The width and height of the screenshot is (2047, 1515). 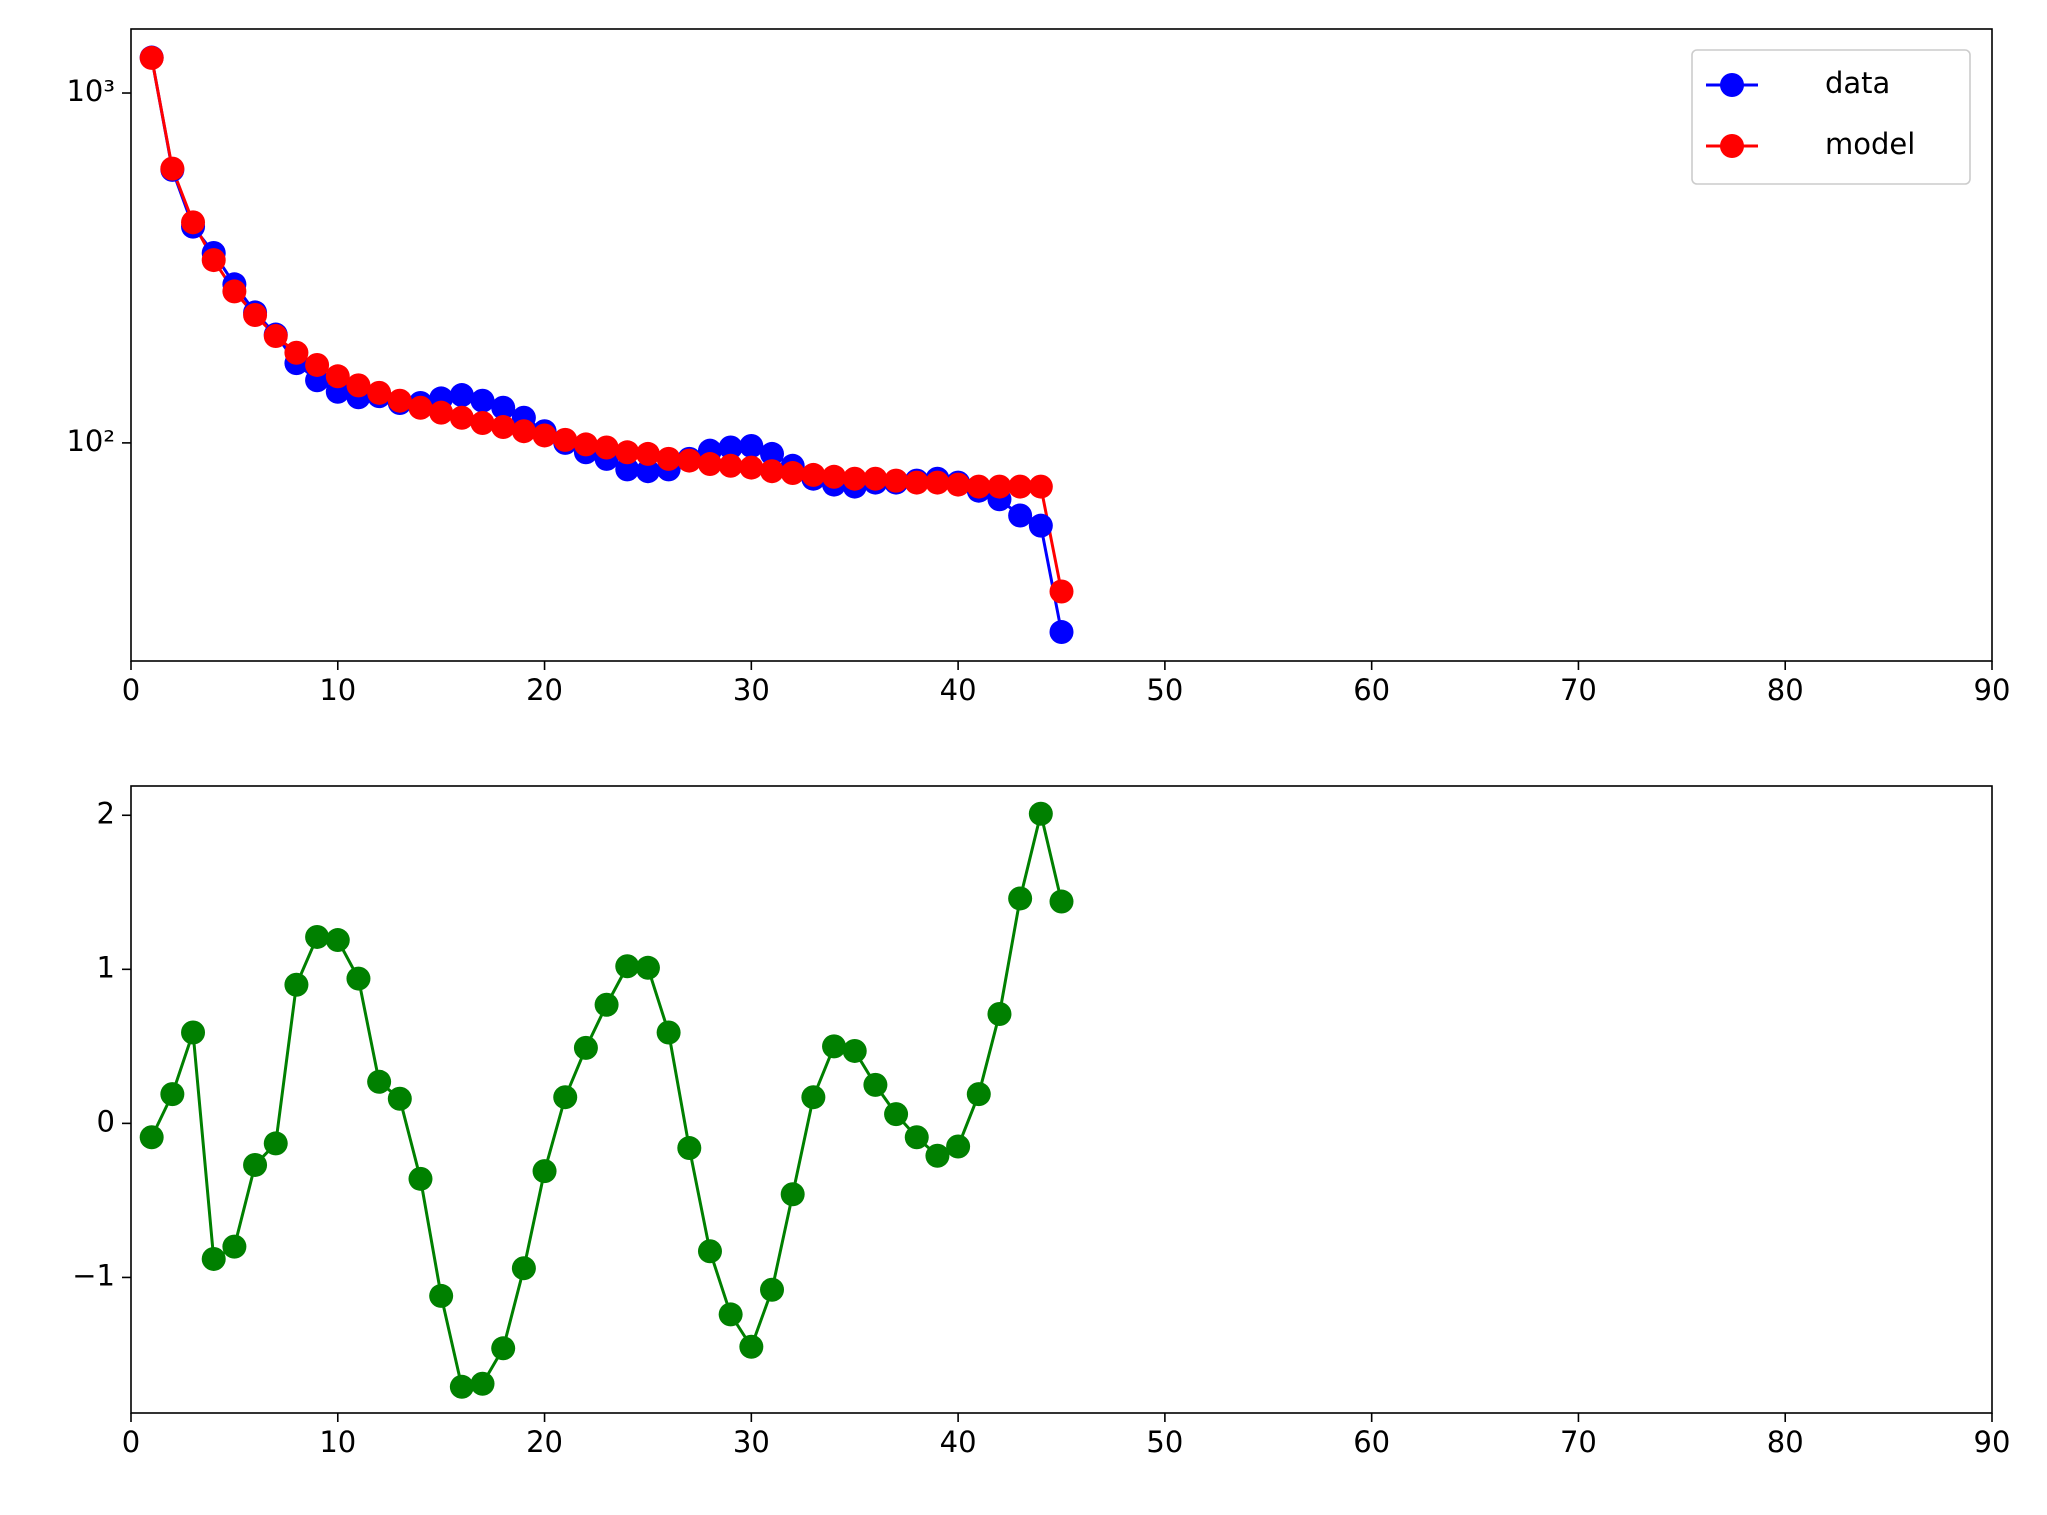 I want to click on legend-label: model, so click(x=1870, y=144).